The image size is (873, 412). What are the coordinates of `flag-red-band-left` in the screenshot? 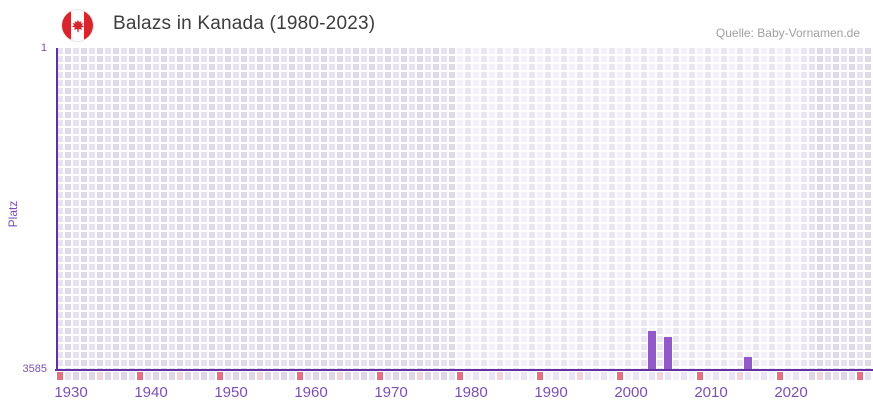 It's located at (66, 25).